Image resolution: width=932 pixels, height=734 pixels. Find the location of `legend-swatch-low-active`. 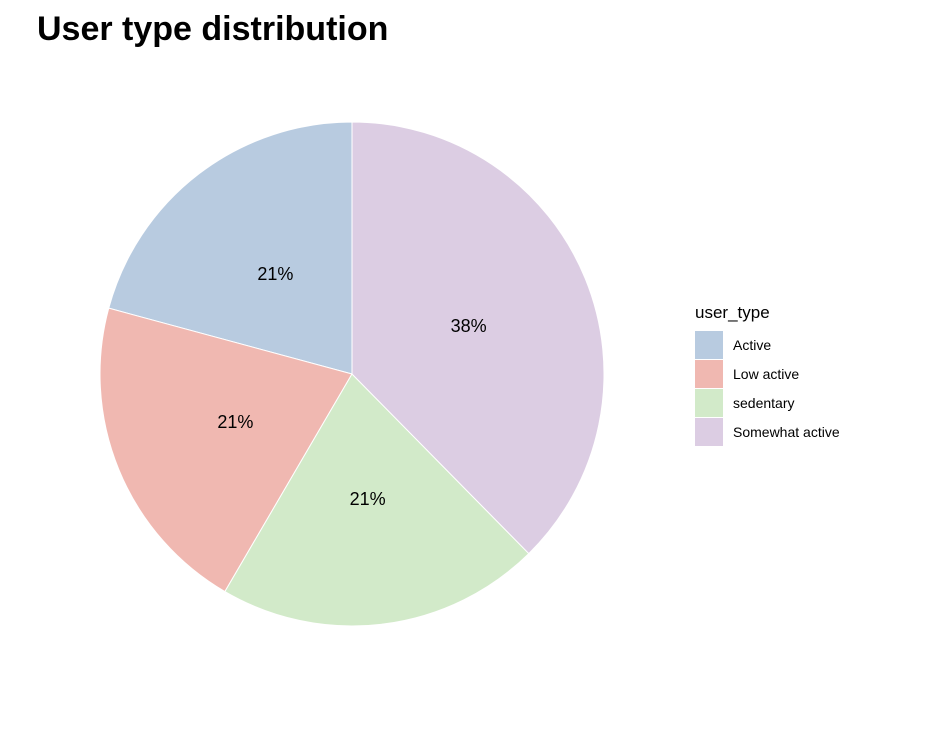

legend-swatch-low-active is located at coordinates (709, 373).